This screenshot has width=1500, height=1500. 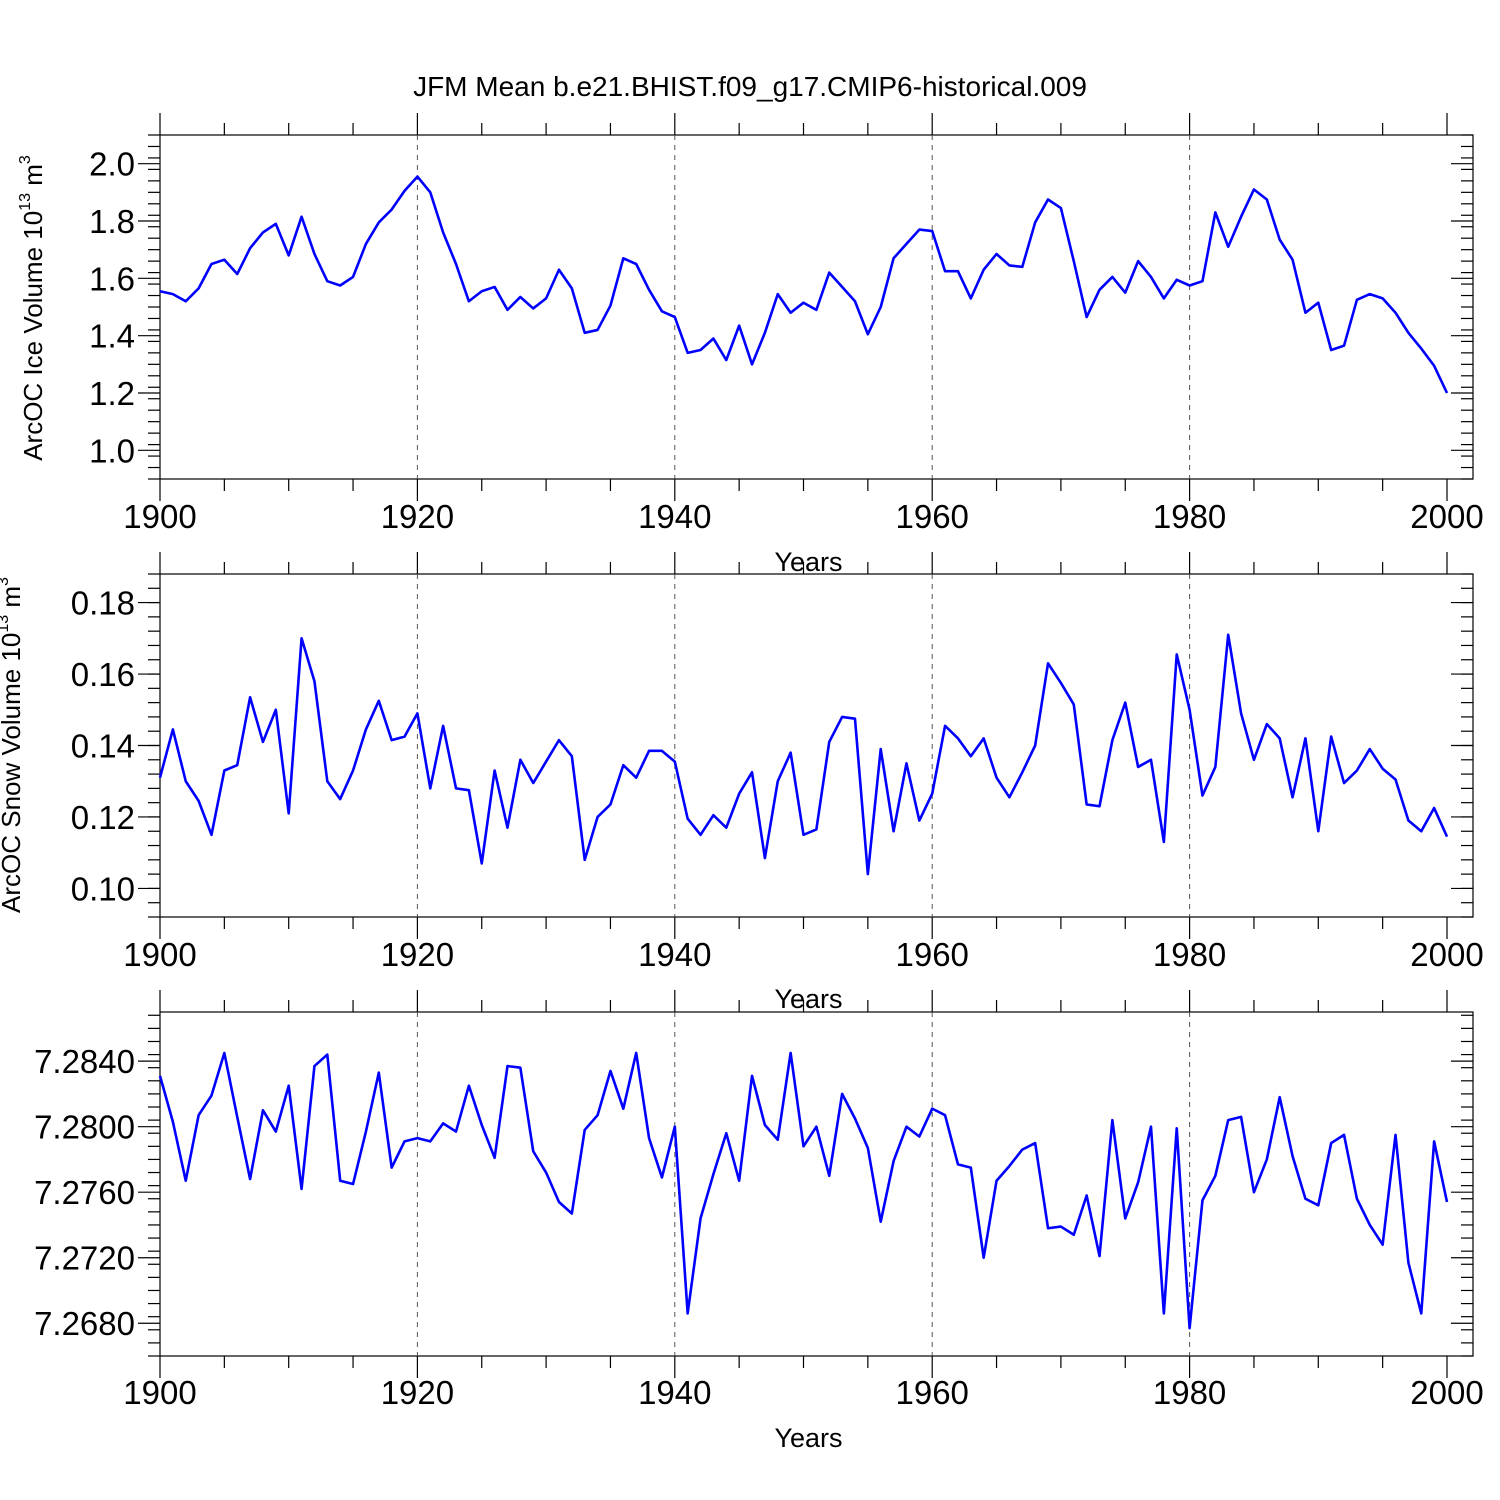 I want to click on y-tick-label: 2.0, so click(x=112, y=164).